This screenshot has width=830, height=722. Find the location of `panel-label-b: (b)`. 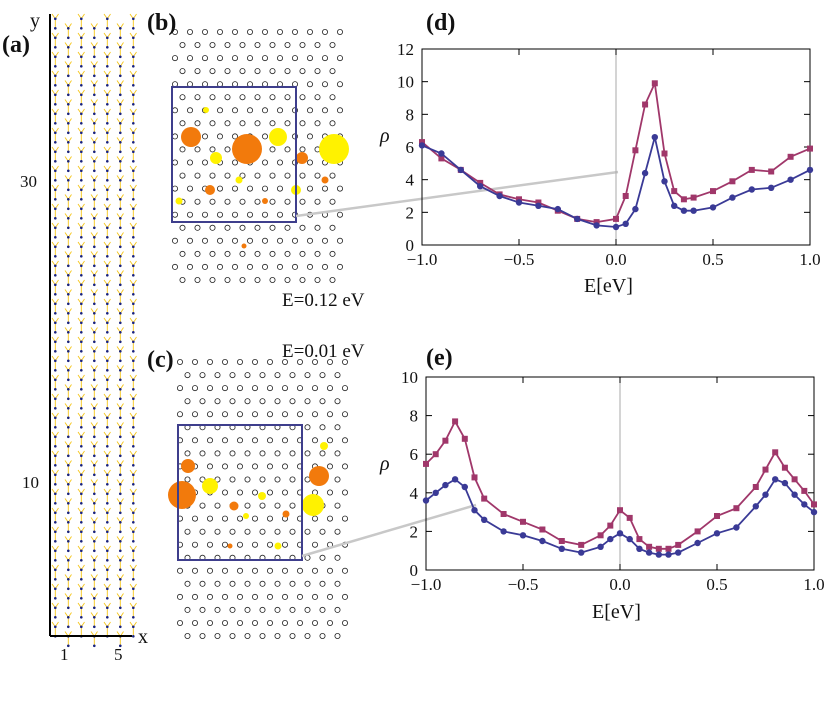

panel-label-b: (b) is located at coordinates (161, 23).